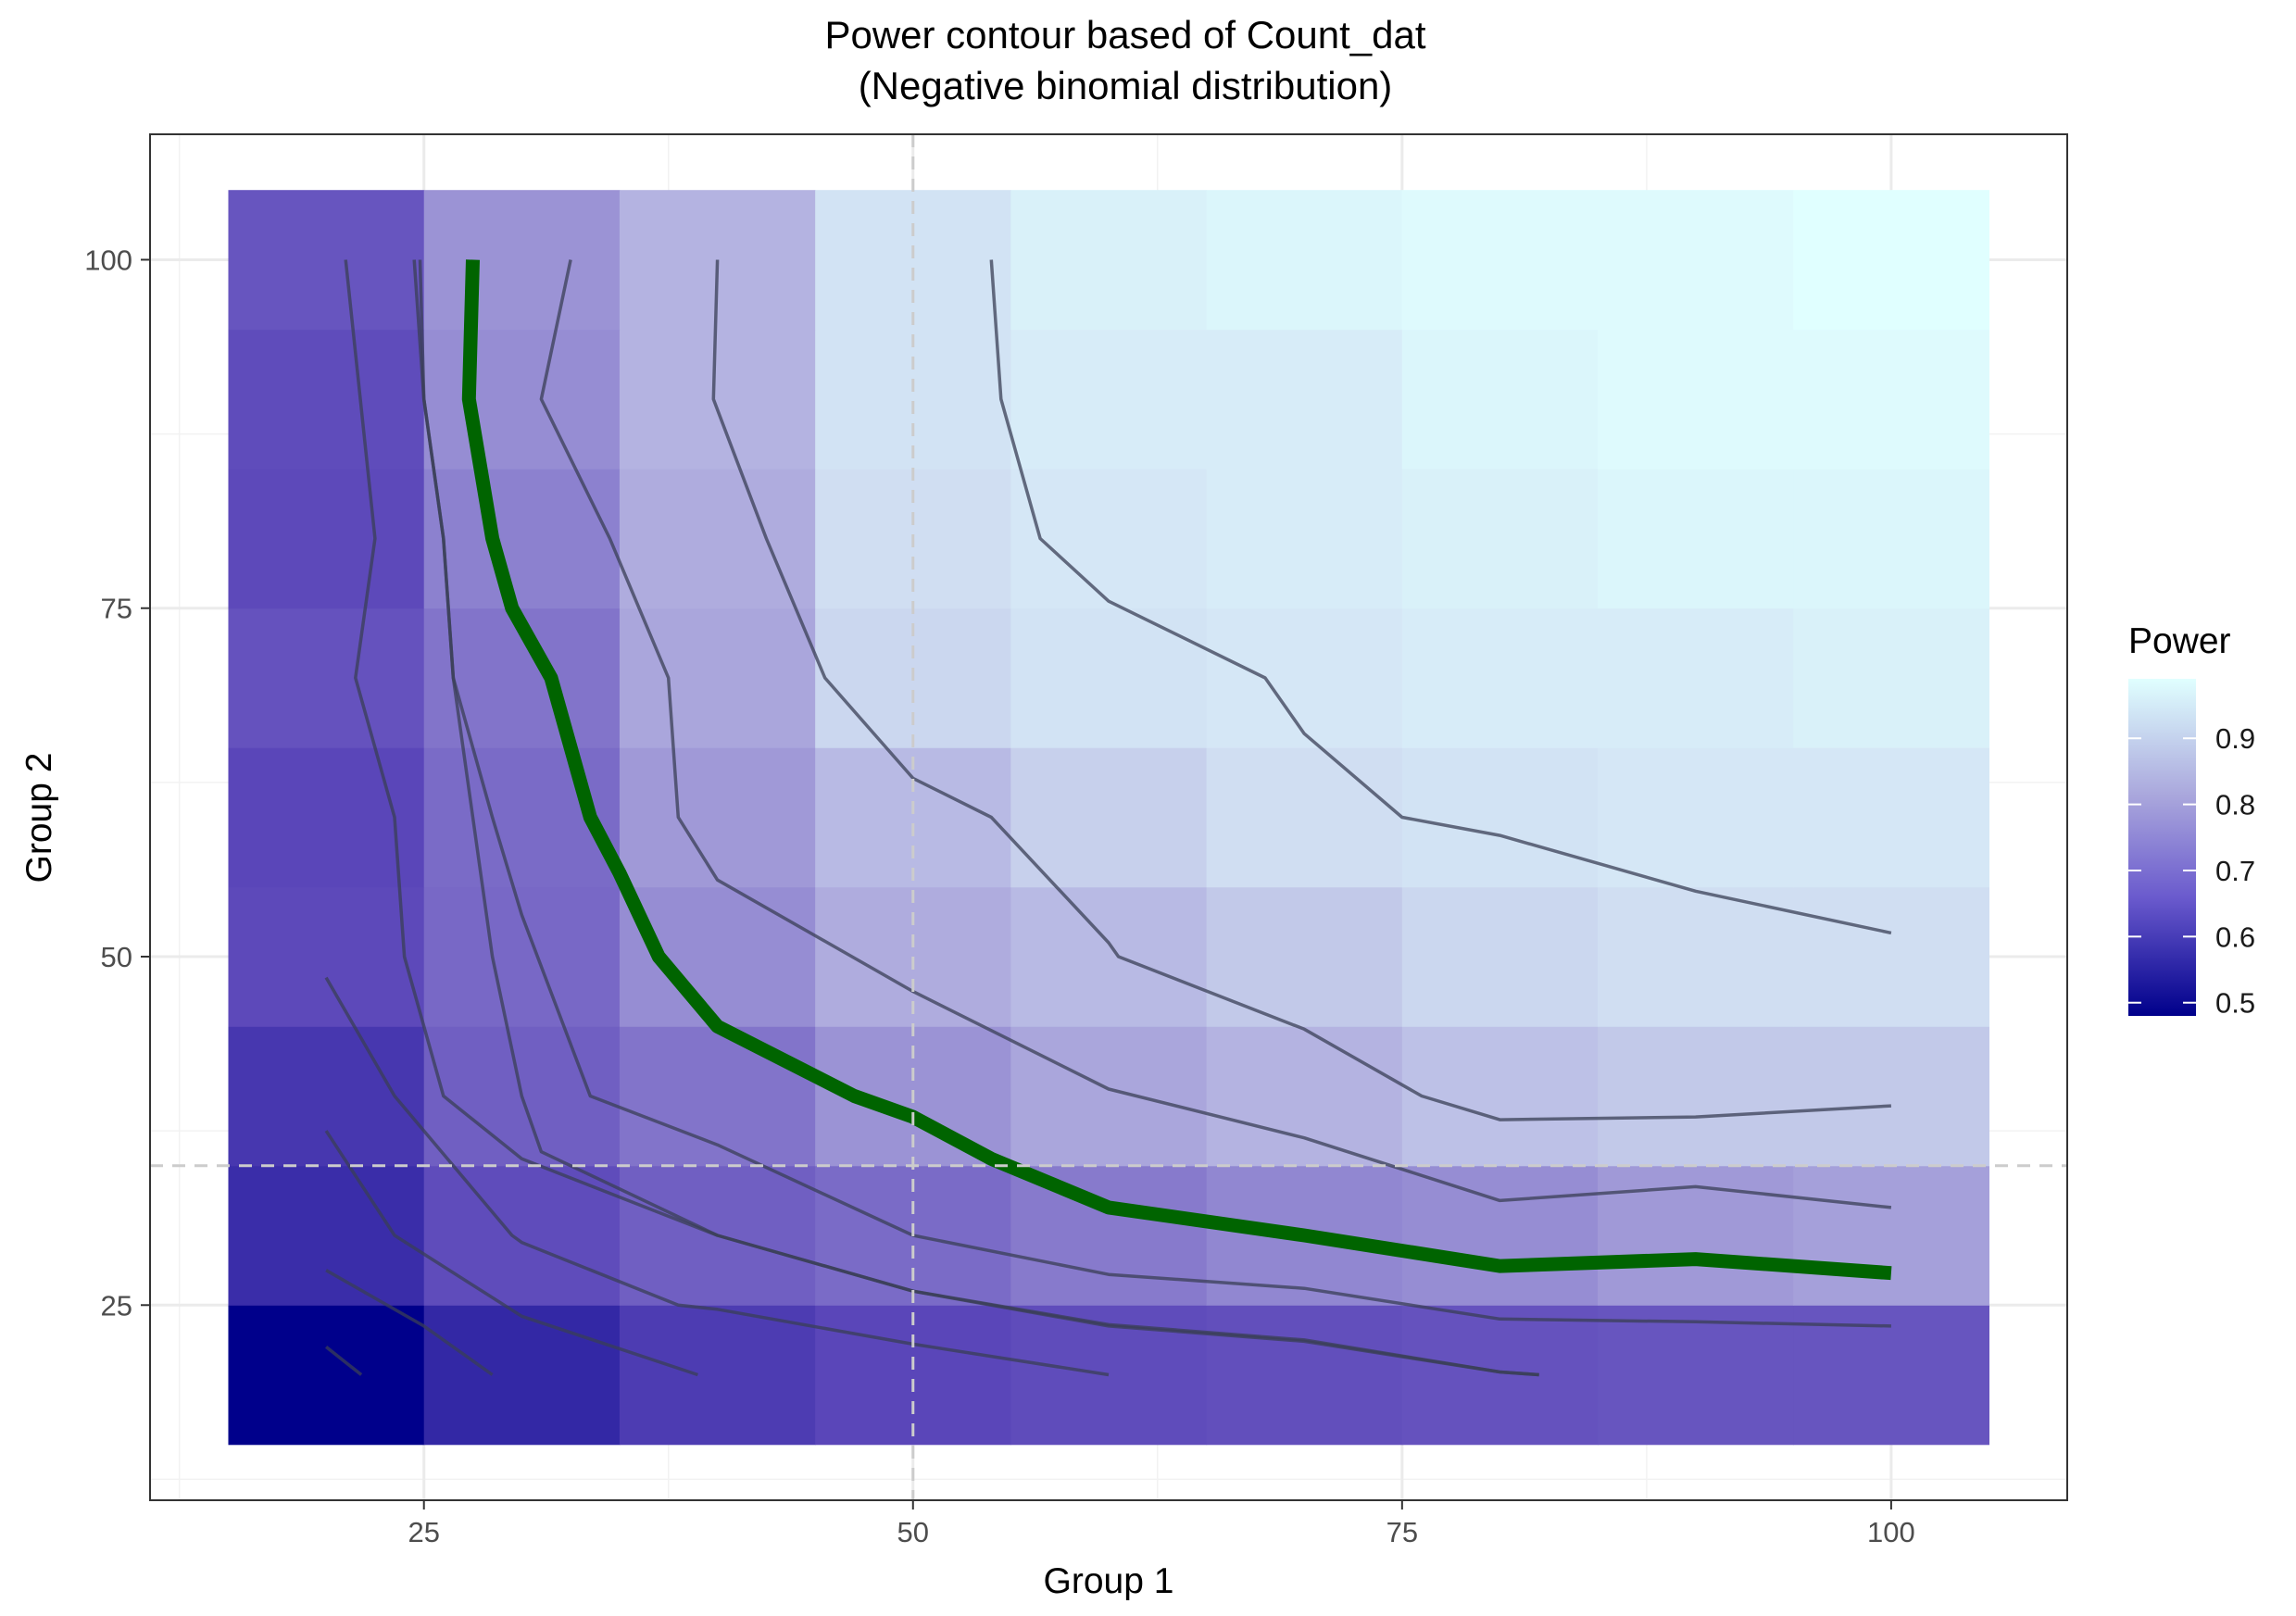 Image resolution: width=2296 pixels, height=1616 pixels. I want to click on legend-tick-label: 0.9, so click(2235, 738).